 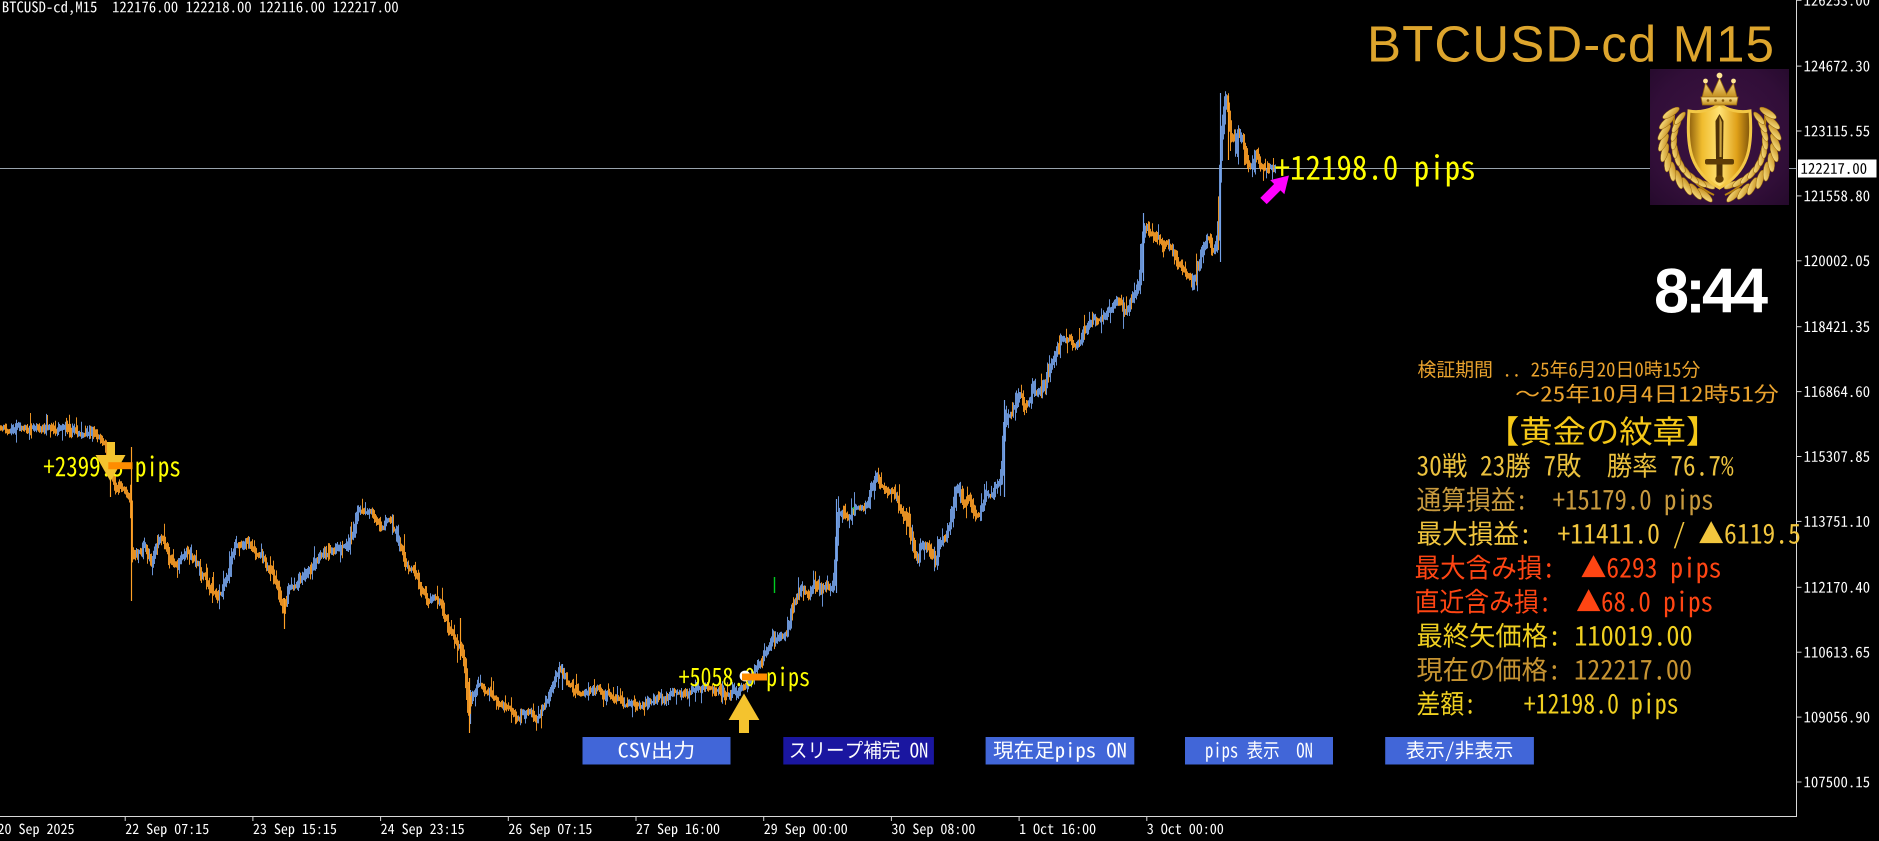 What do you see at coordinates (1570, 44) in the screenshot?
I see `svg-text: BTCUSD-cd M15` at bounding box center [1570, 44].